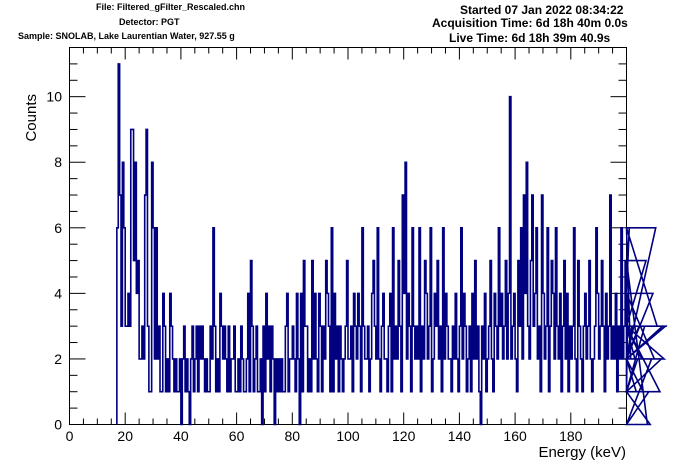 This screenshot has width=696, height=472. I want to click on x-tick-label: 100, so click(348, 436).